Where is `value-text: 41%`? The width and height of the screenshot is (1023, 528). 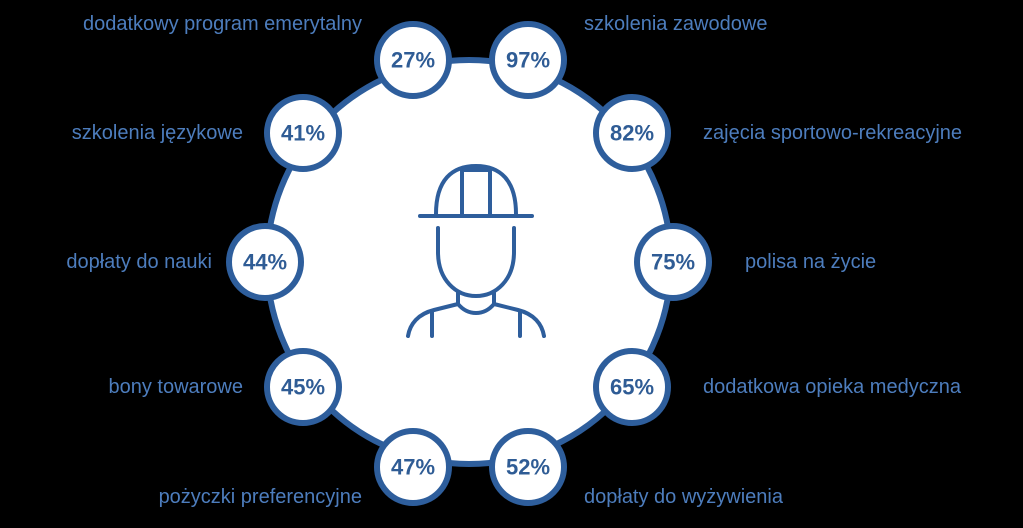 value-text: 41% is located at coordinates (303, 133).